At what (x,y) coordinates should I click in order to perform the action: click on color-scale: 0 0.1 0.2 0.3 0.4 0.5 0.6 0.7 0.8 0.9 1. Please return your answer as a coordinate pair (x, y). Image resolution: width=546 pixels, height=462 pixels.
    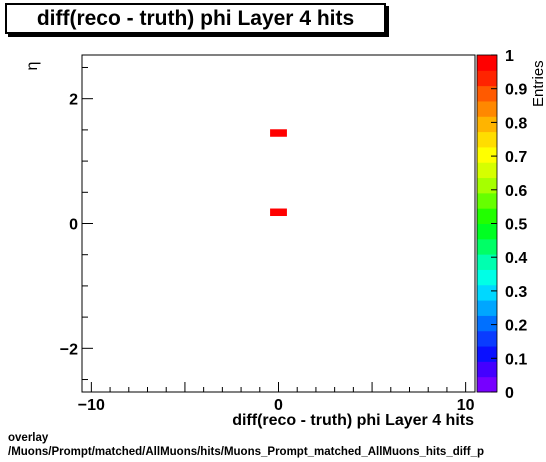
    Looking at the image, I should click on (501, 225).